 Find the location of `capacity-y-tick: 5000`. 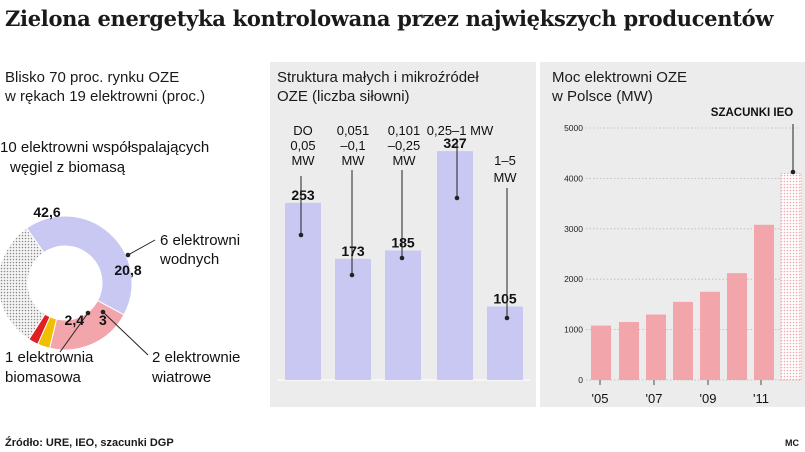

capacity-y-tick: 5000 is located at coordinates (573, 128).